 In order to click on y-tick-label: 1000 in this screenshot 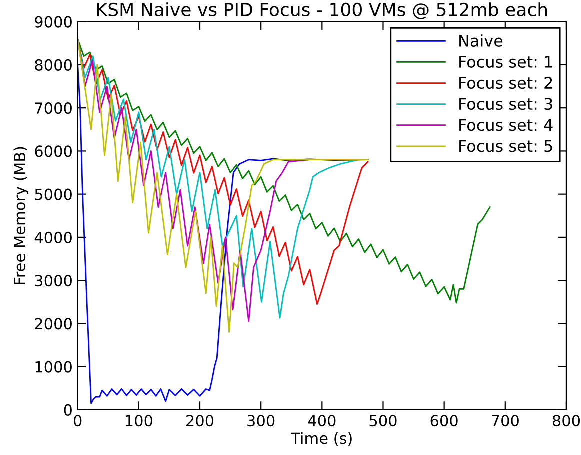, I will do `click(54, 367)`.